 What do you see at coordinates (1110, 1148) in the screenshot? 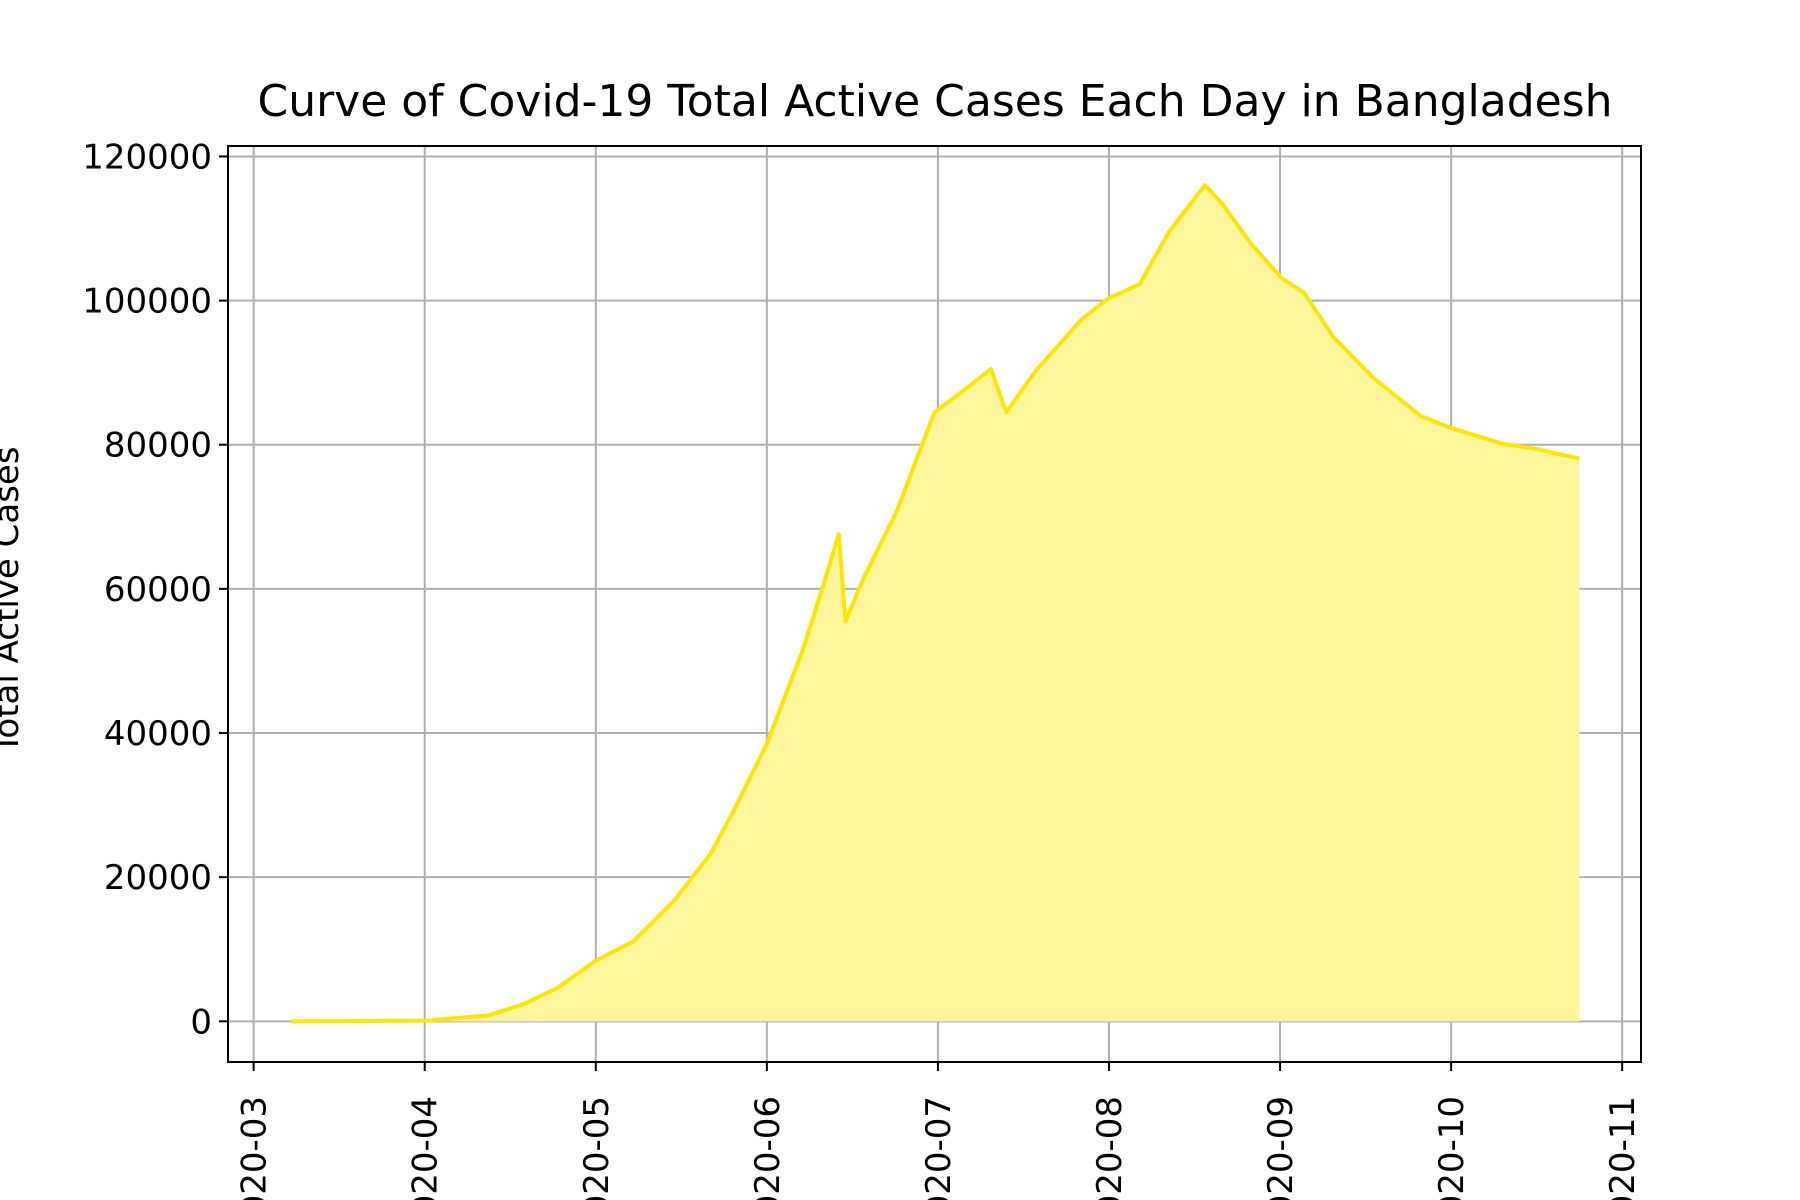
I see `x-tick-label: 2020-08` at bounding box center [1110, 1148].